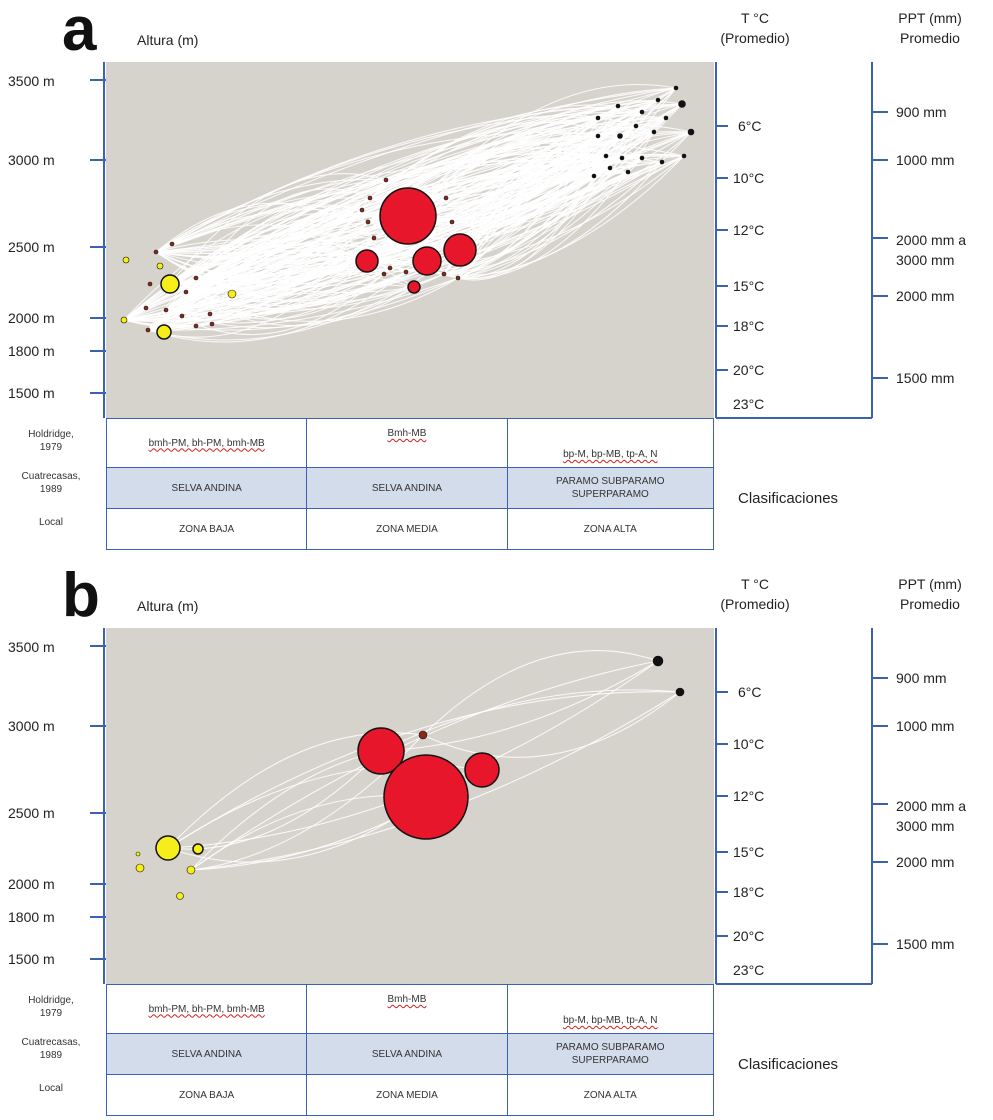 The width and height of the screenshot is (993, 1120). Describe the element at coordinates (925, 160) in the screenshot. I see `ppt-tick: 1000 mm` at that location.